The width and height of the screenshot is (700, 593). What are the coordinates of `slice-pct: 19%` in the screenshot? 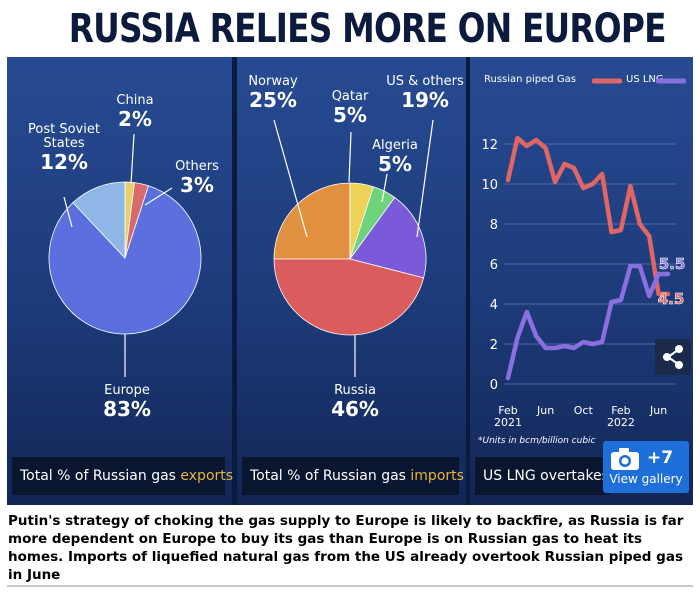 It's located at (425, 100).